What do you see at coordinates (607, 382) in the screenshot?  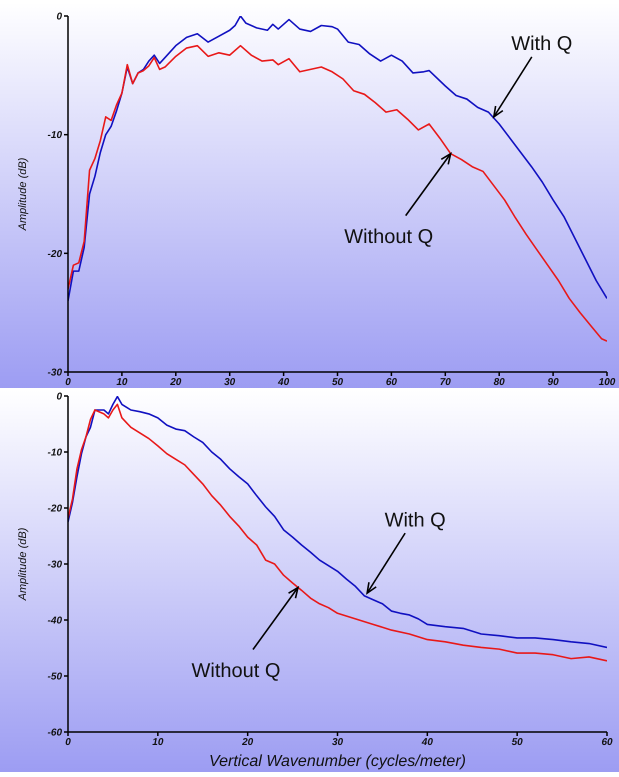 I see `x-tick-label: 100` at bounding box center [607, 382].